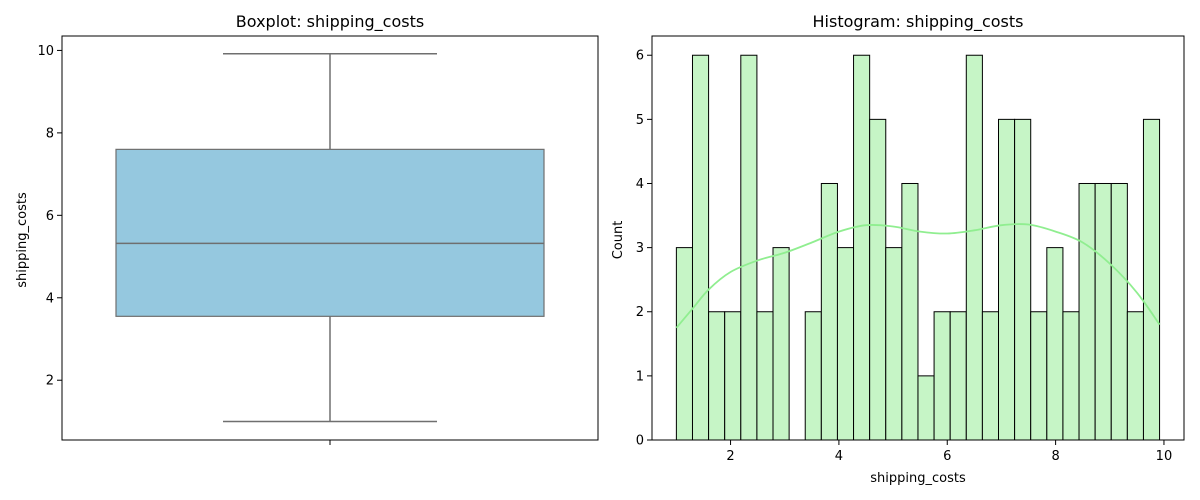  Describe the element at coordinates (640, 248) in the screenshot. I see `histogram-y-tick-label: 3` at that location.